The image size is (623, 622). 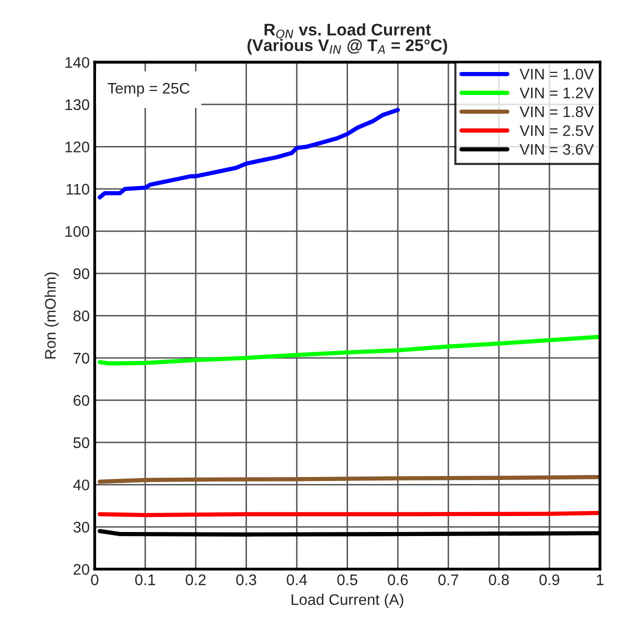 I want to click on chart-title: R$_{ON}$ vs. Load Current (Various V$_{IN}$ @ T$_{A}$ = 25°C), so click(x=347, y=38).